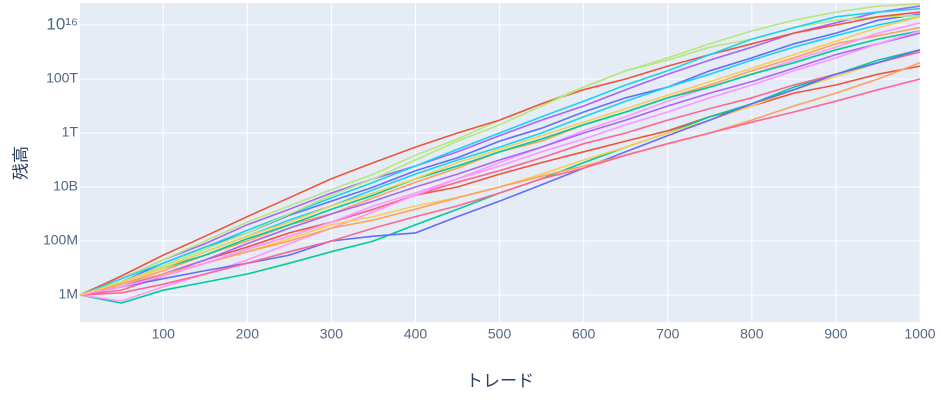 The width and height of the screenshot is (941, 402). I want to click on x-tick-label: 200, so click(248, 334).